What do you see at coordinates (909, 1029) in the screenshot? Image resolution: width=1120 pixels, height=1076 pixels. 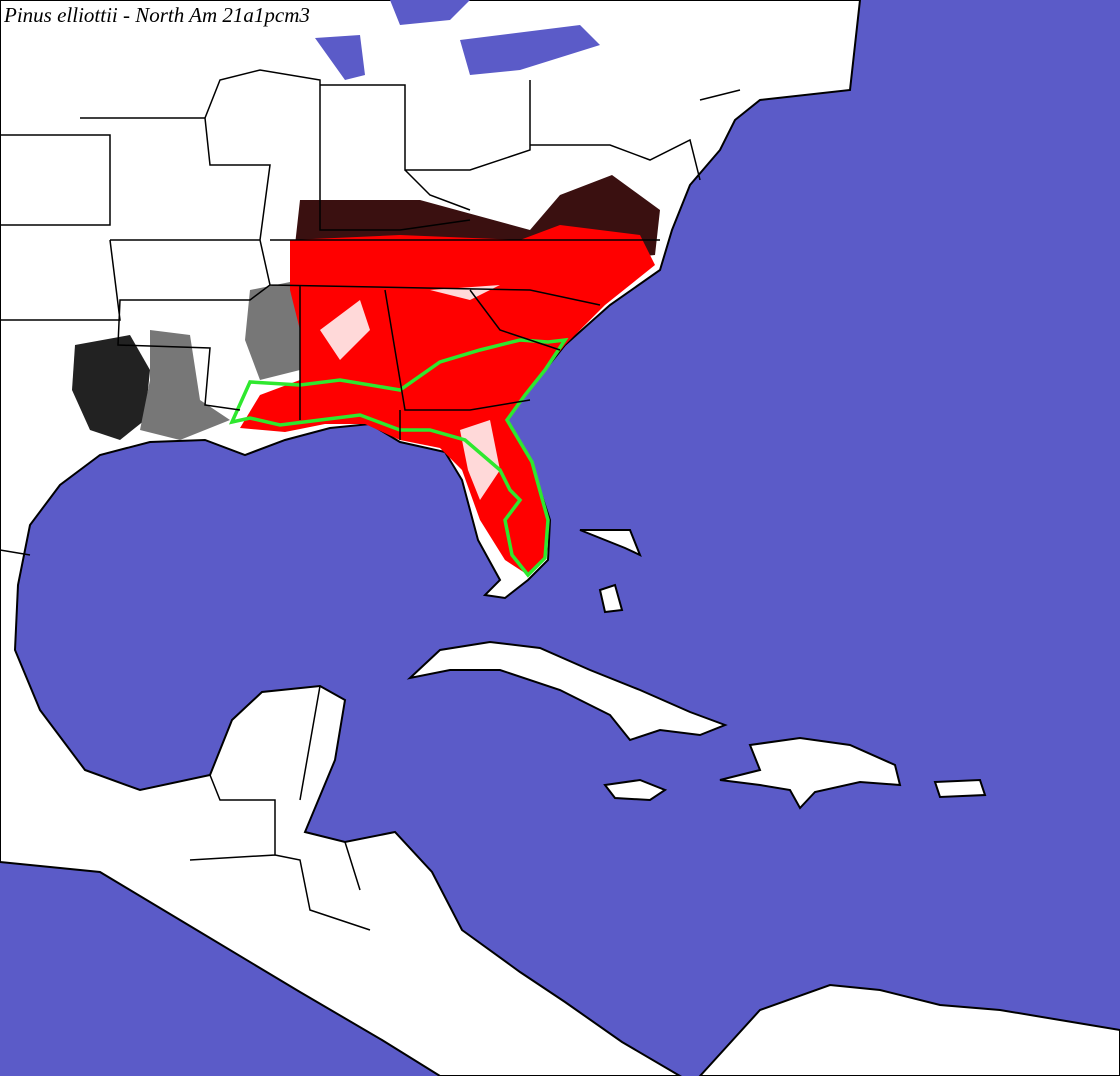 I see `land` at bounding box center [909, 1029].